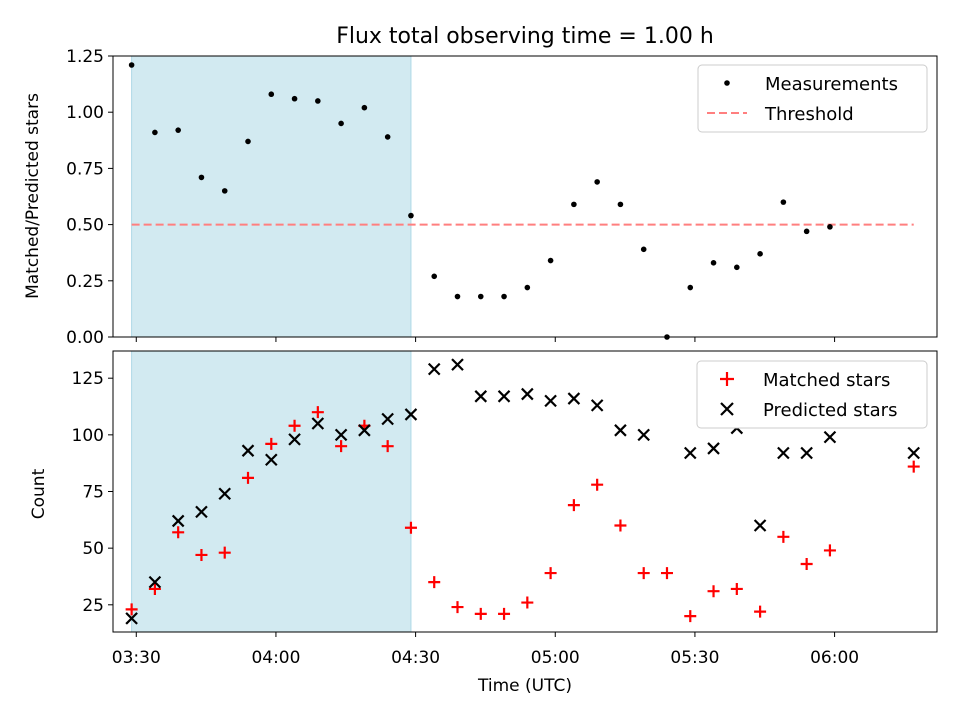  I want to click on x-tick-label: 04:30, so click(415, 658).